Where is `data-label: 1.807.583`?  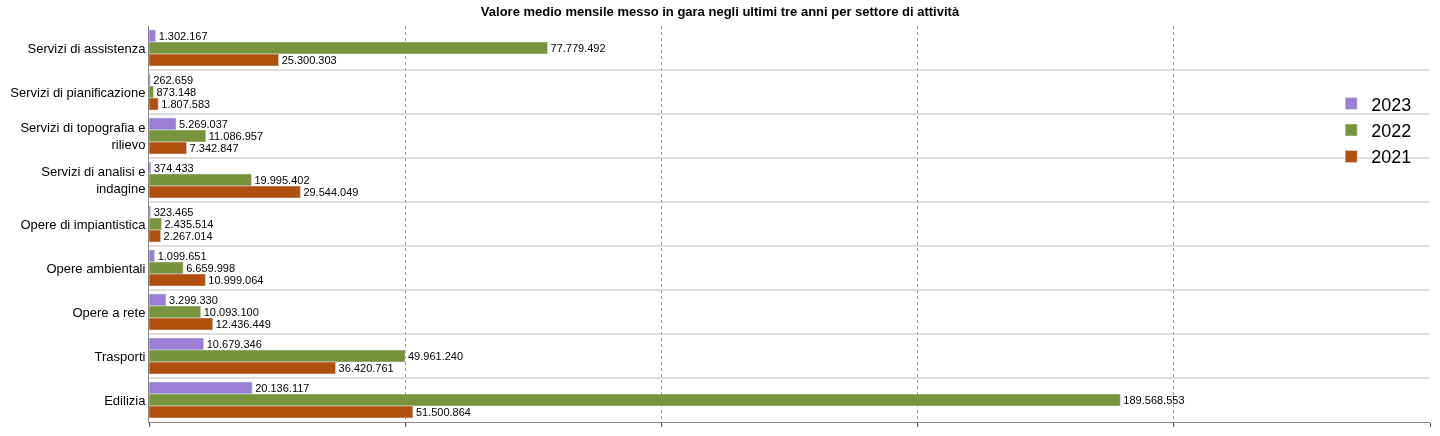
data-label: 1.807.583 is located at coordinates (186, 104).